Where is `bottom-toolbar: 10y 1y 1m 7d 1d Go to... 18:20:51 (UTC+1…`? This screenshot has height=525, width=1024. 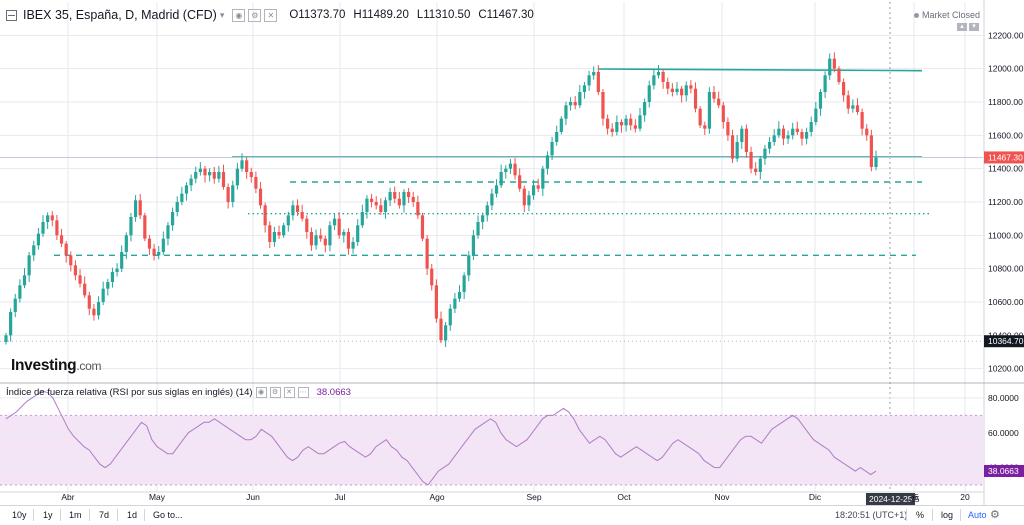 bottom-toolbar: 10y 1y 1m 7d 1d Go to... 18:20:51 (UTC+1… is located at coordinates (512, 515).